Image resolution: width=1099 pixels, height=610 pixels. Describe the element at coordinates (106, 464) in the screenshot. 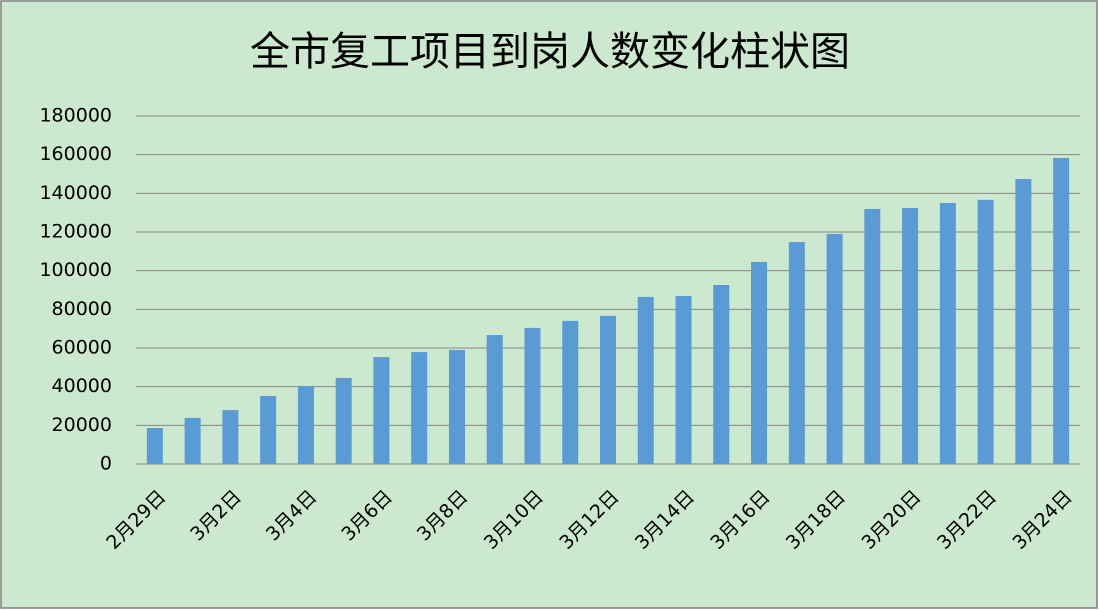

I see `y-tick-label: 0` at that location.